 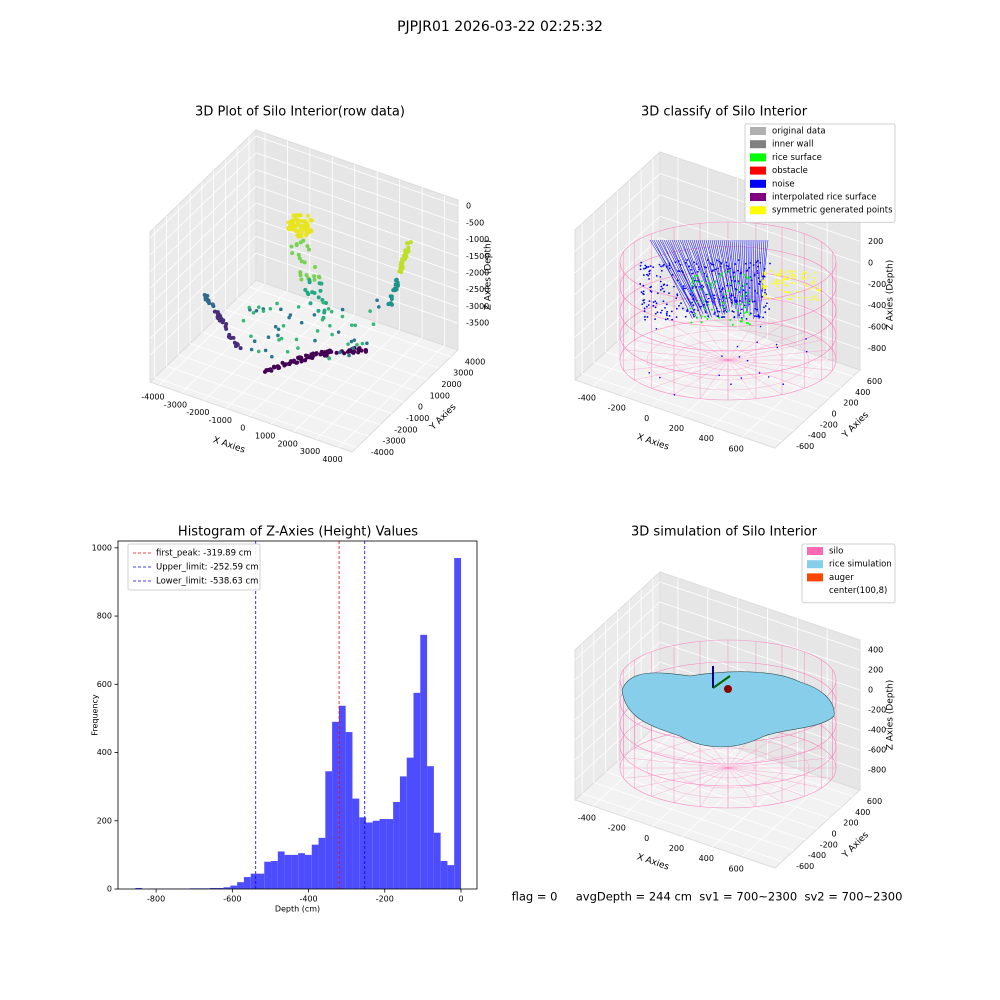 What do you see at coordinates (617, 408) in the screenshot?
I see `x-tick-label: -200` at bounding box center [617, 408].